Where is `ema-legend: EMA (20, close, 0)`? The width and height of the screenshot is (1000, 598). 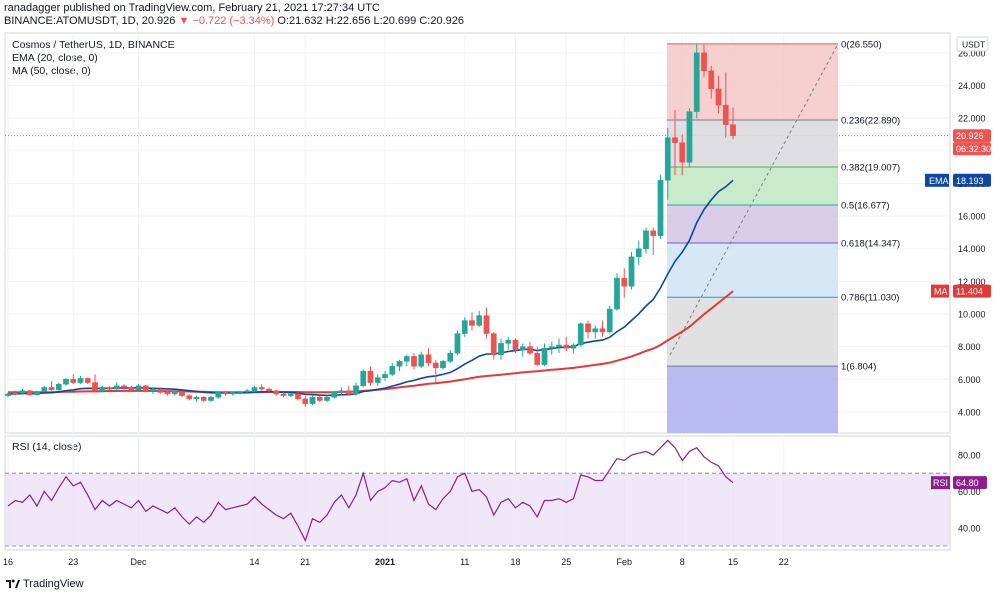
ema-legend: EMA (20, close, 0) is located at coordinates (55, 58).